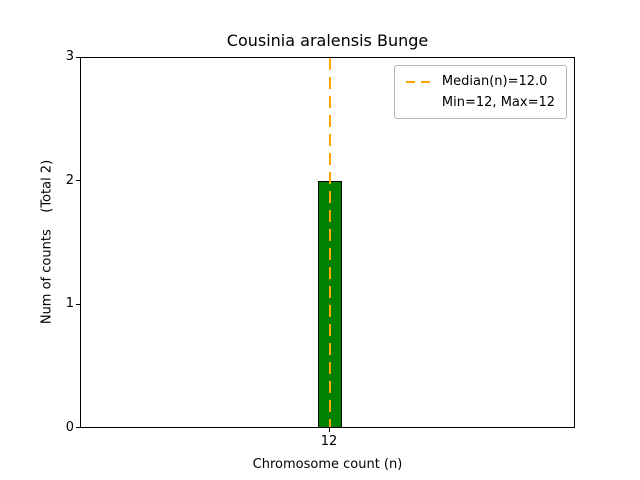 The height and width of the screenshot is (480, 640). Describe the element at coordinates (419, 81) in the screenshot. I see `median-dash-swatch-icon` at that location.